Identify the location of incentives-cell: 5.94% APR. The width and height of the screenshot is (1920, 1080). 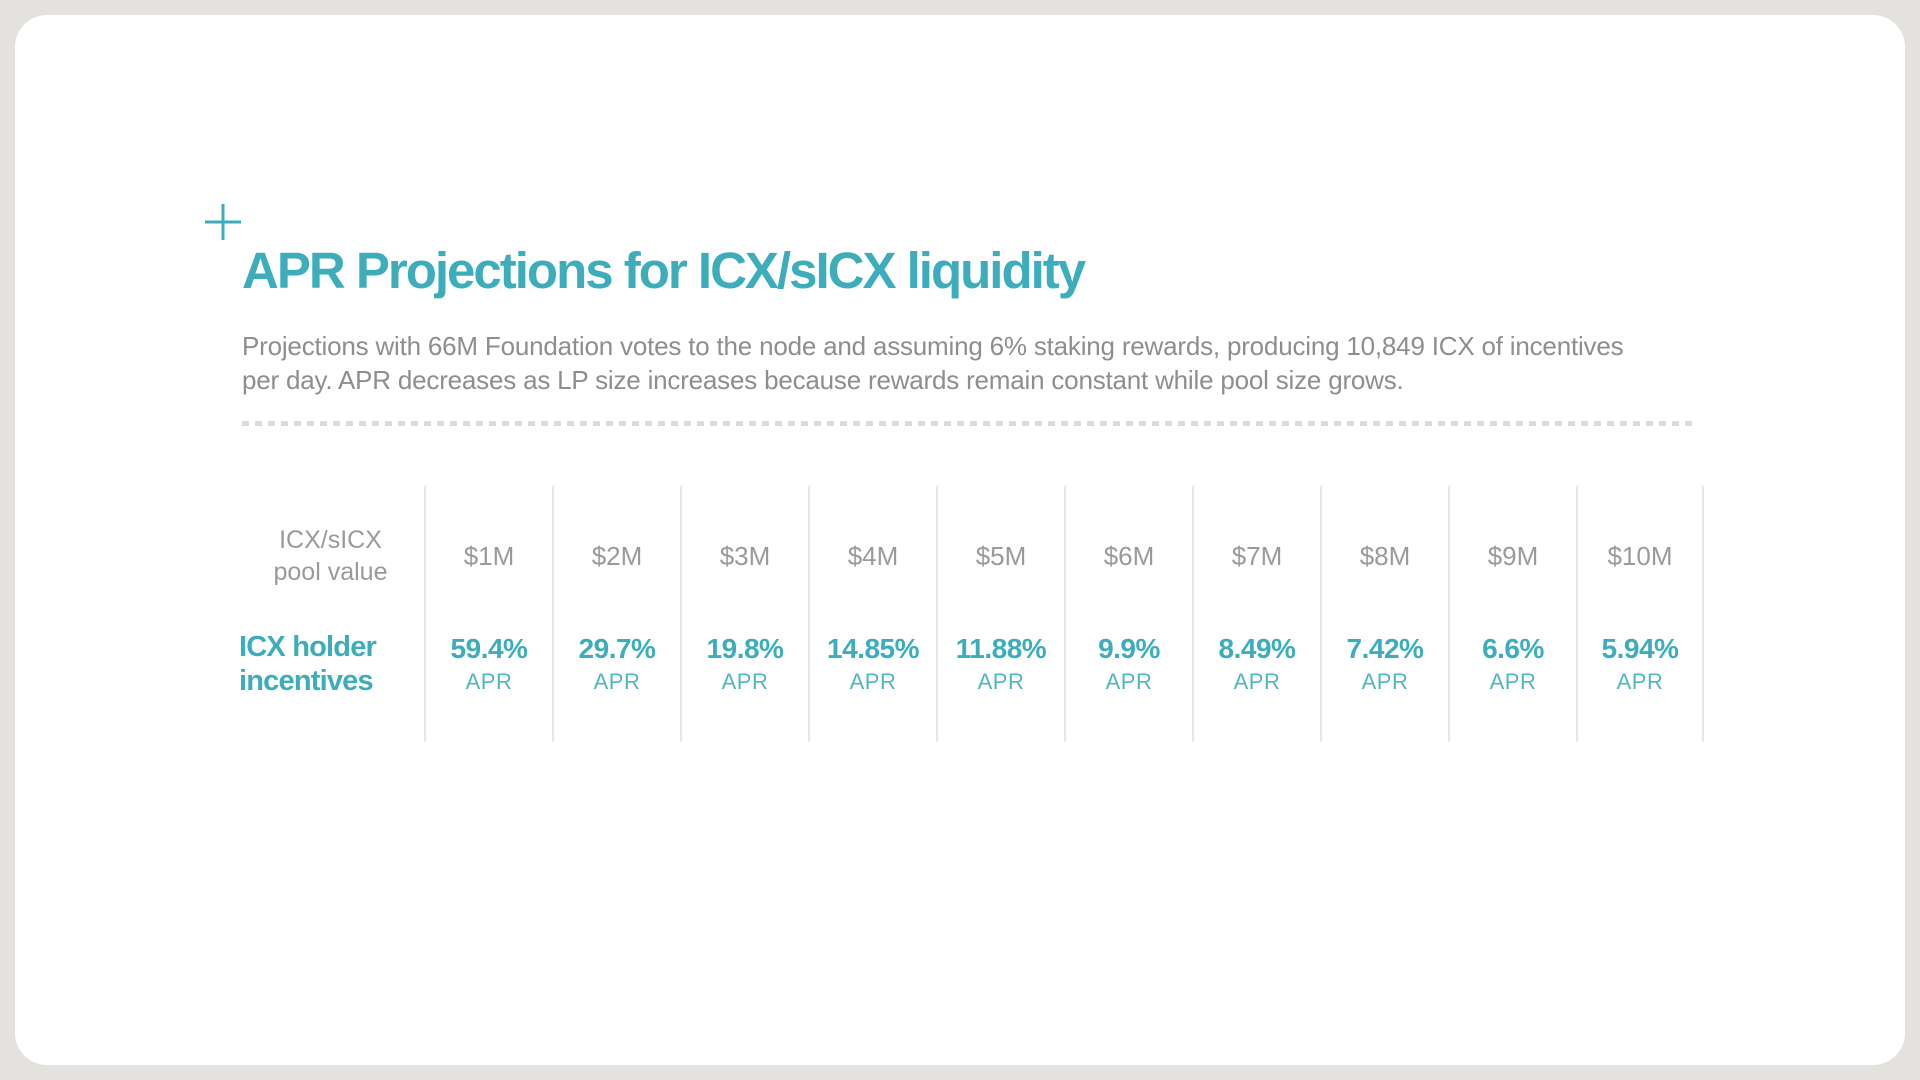
(1640, 664).